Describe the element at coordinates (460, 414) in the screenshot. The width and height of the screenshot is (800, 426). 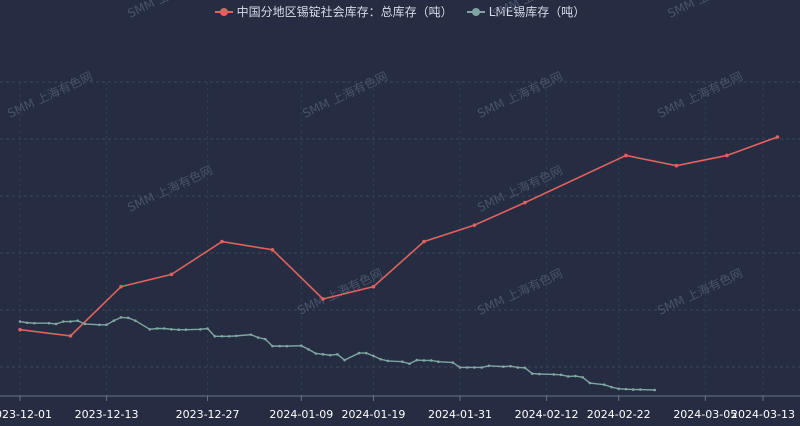
I see `x-tick-label: 2024-01-31` at that location.